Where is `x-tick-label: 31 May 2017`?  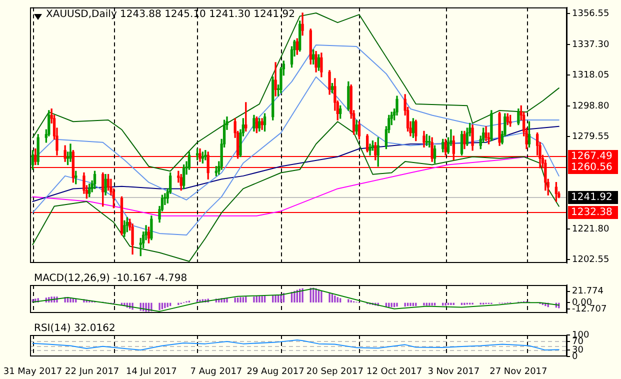
x-tick-label: 31 May 2017 is located at coordinates (32, 372).